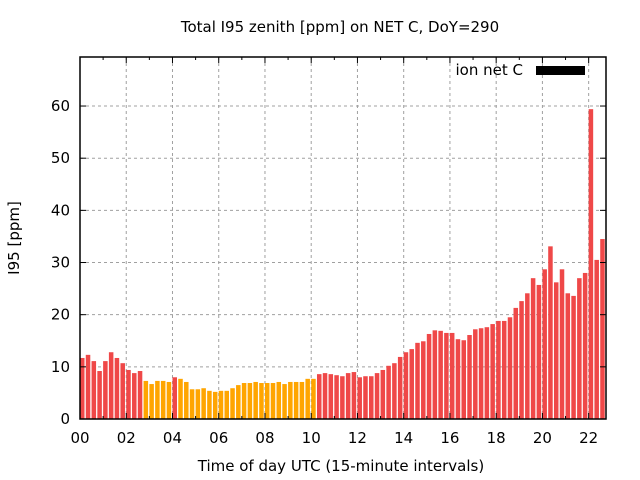 Image resolution: width=640 pixels, height=480 pixels. What do you see at coordinates (60, 106) in the screenshot?
I see `y-tick-label: 60` at bounding box center [60, 106].